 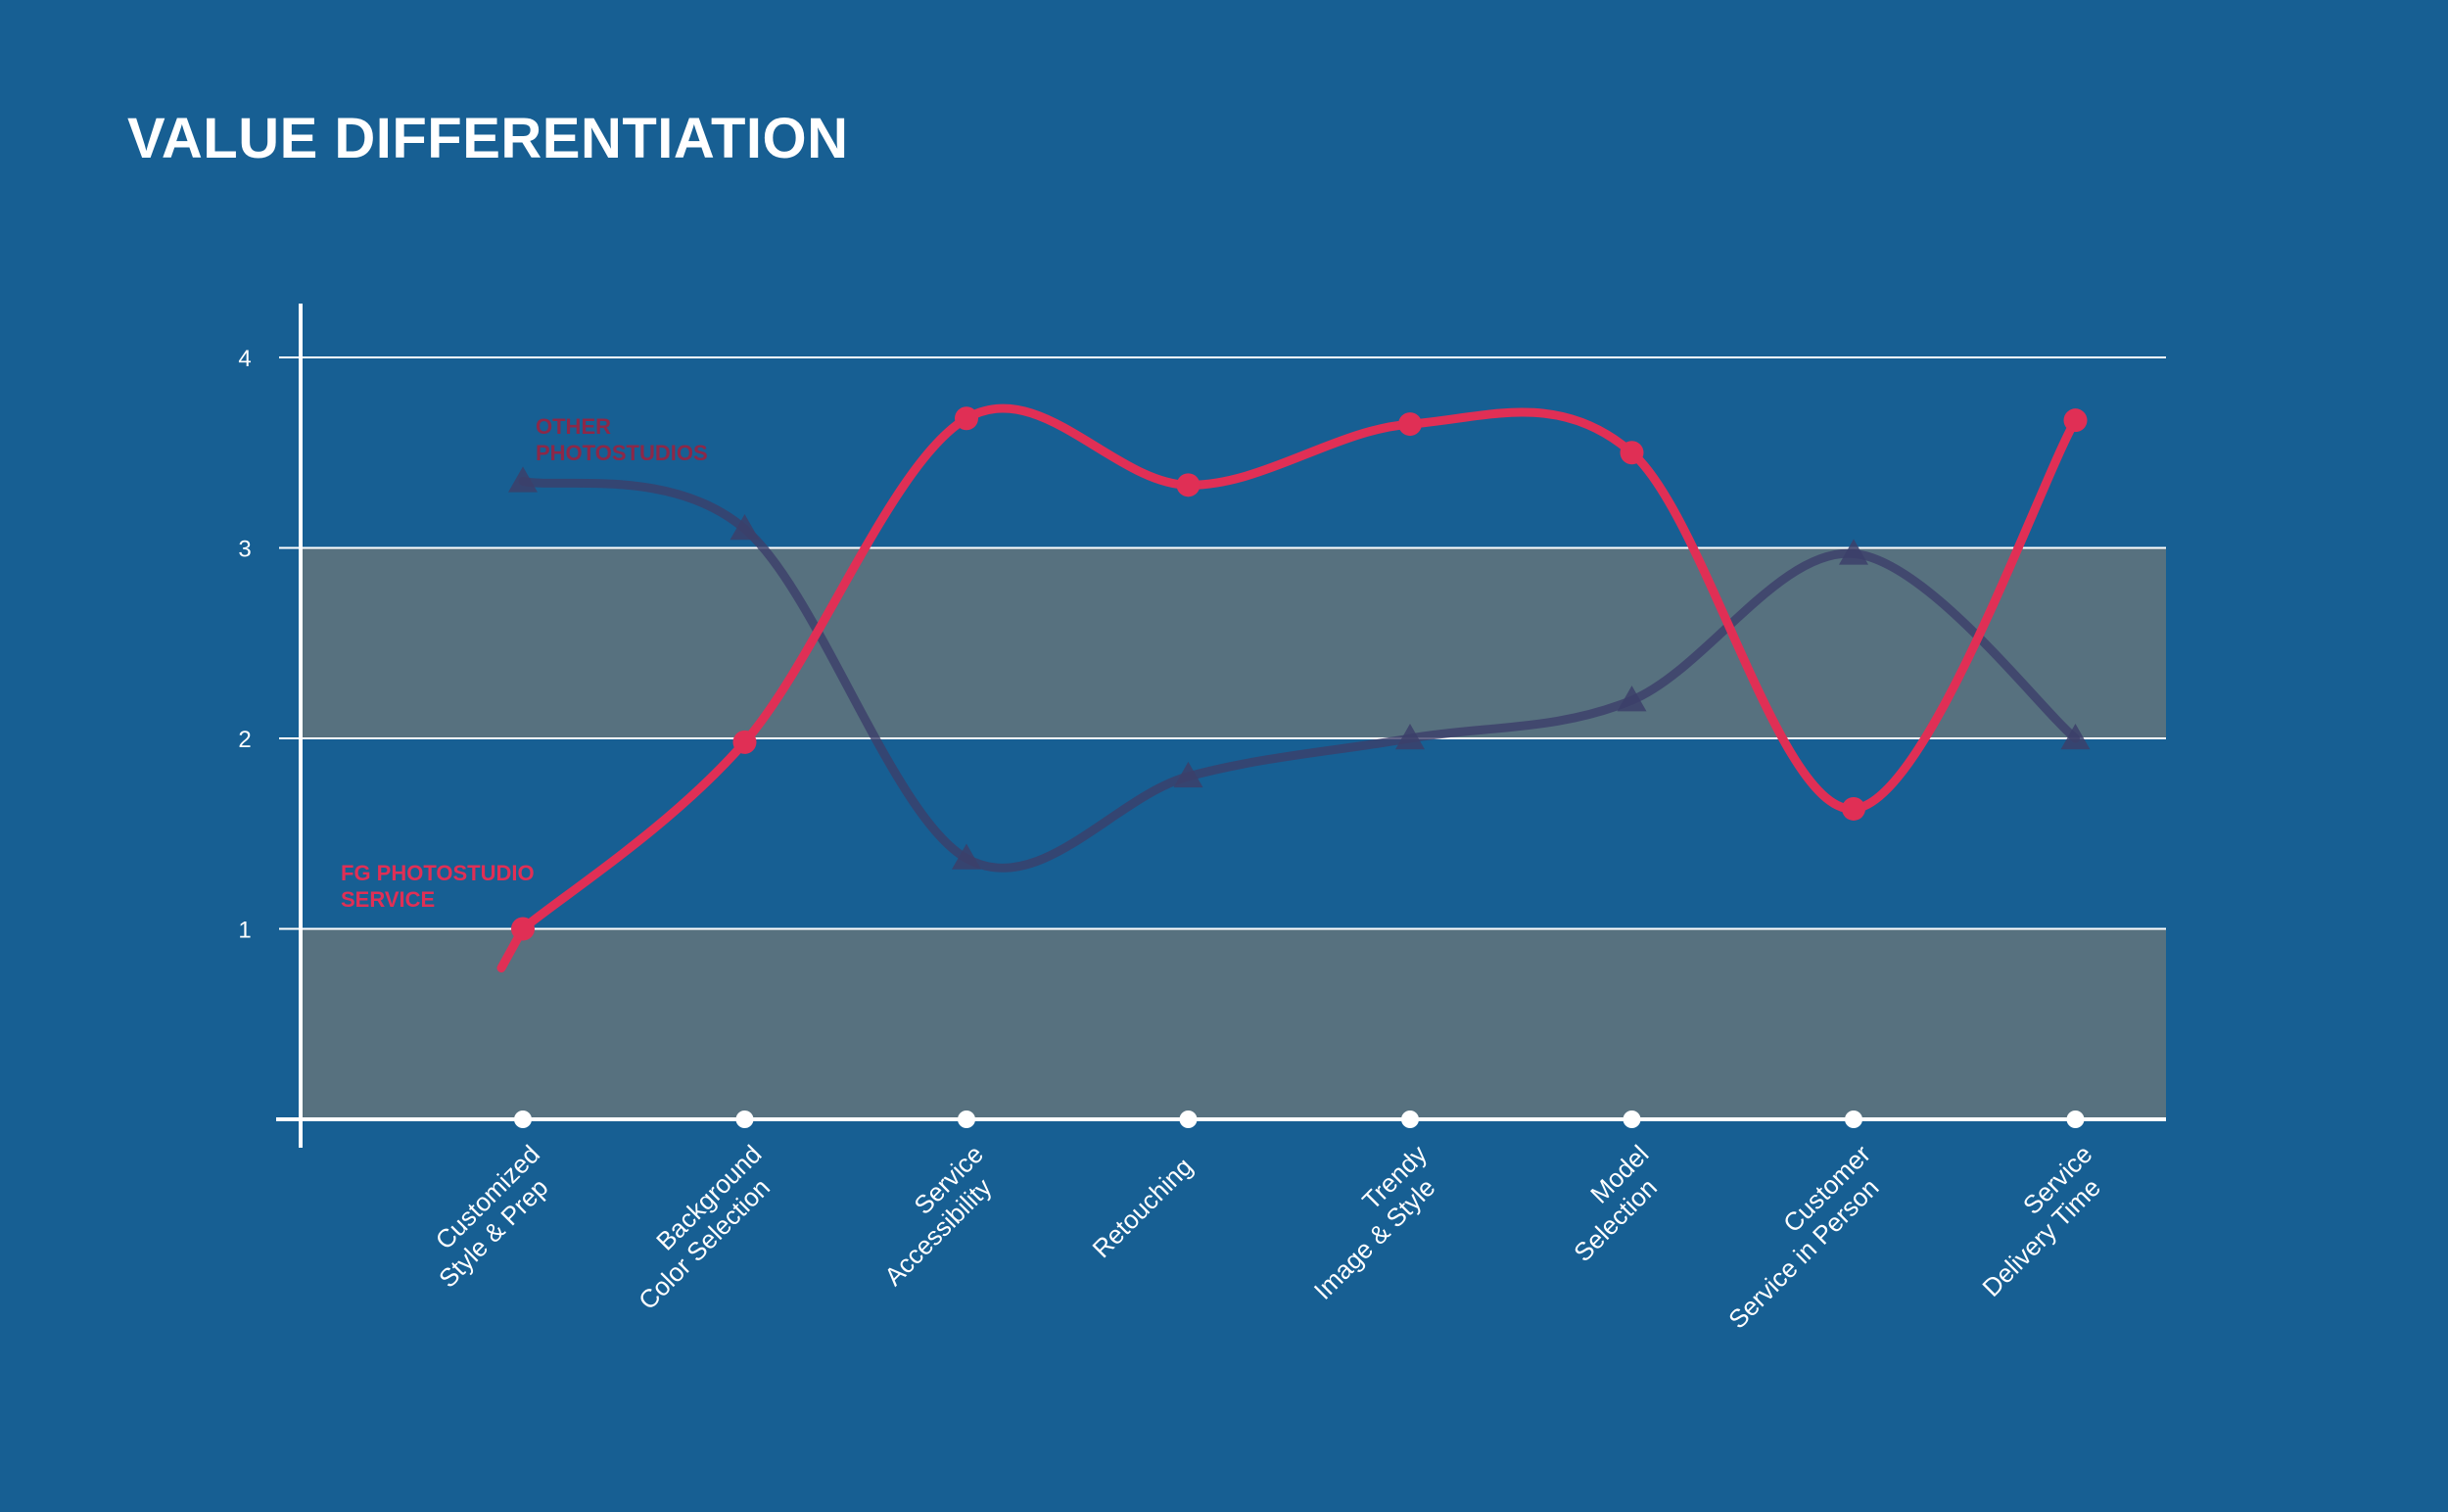 I want to click on x-category-label: CustomerService in Person, so click(x=1799, y=1236).